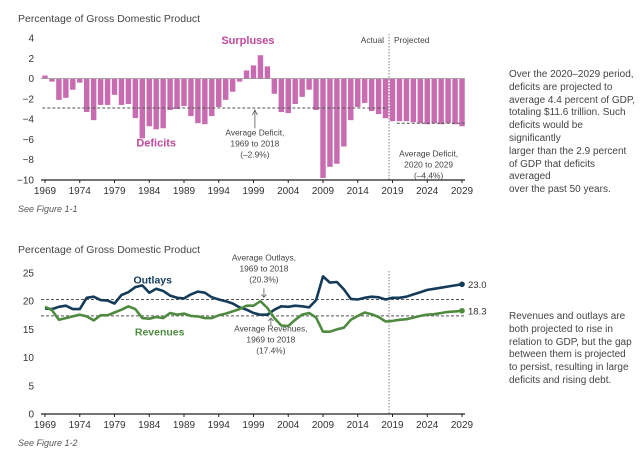 This screenshot has width=640, height=458. I want to click on x-tick-label: 2029, so click(462, 425).